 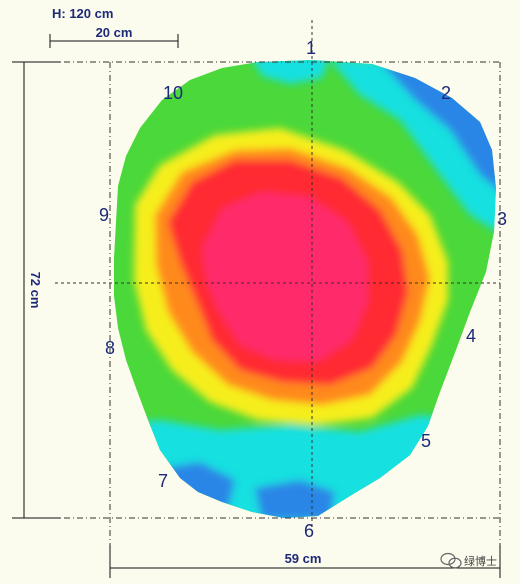 I want to click on height-label: H: 120 cm, so click(x=82, y=13).